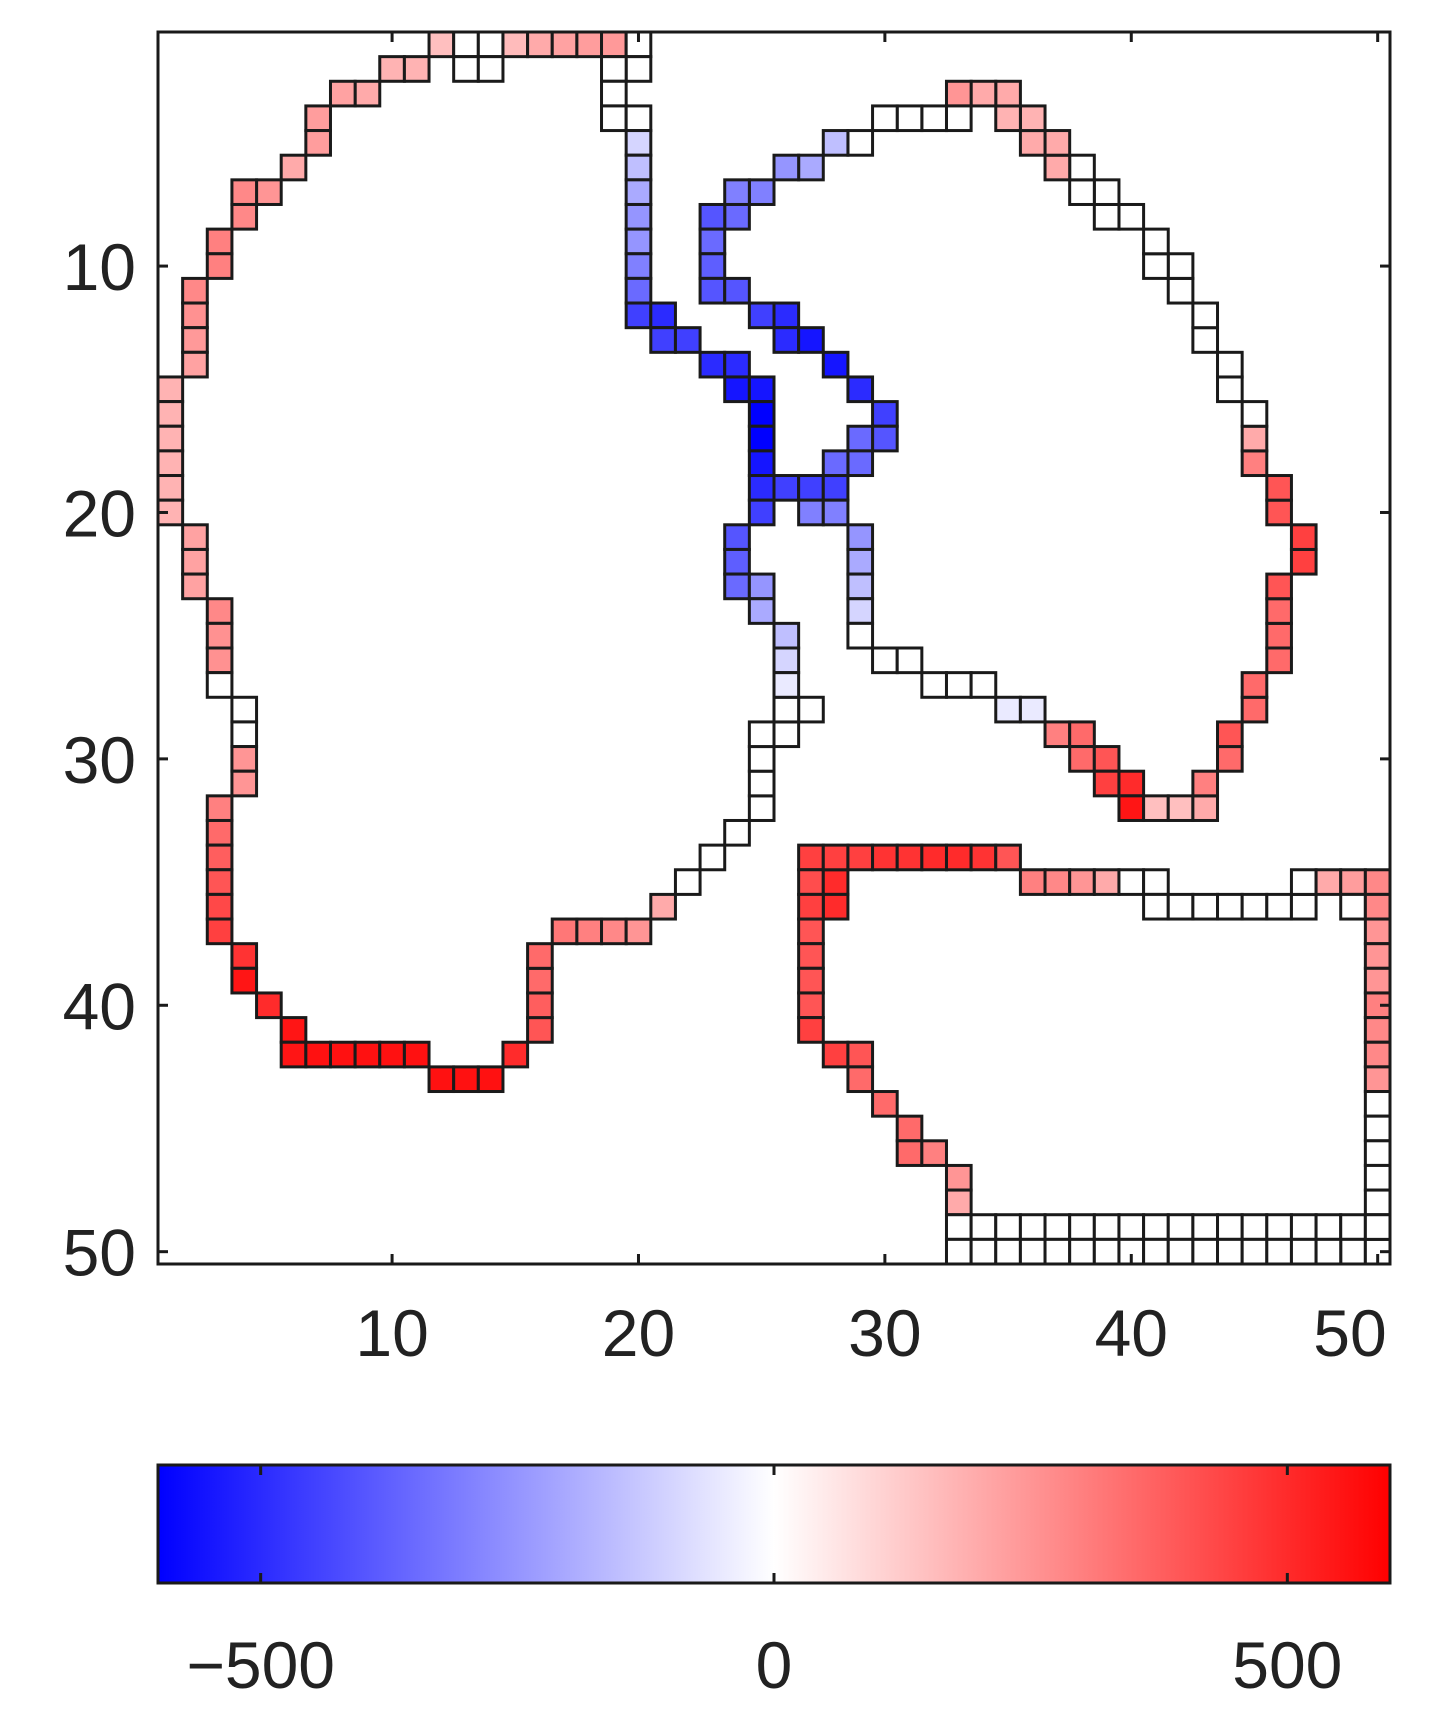 Image resolution: width=1442 pixels, height=1726 pixels. Describe the element at coordinates (1287, 1665) in the screenshot. I see `colorbar-tick-label: 500` at that location.